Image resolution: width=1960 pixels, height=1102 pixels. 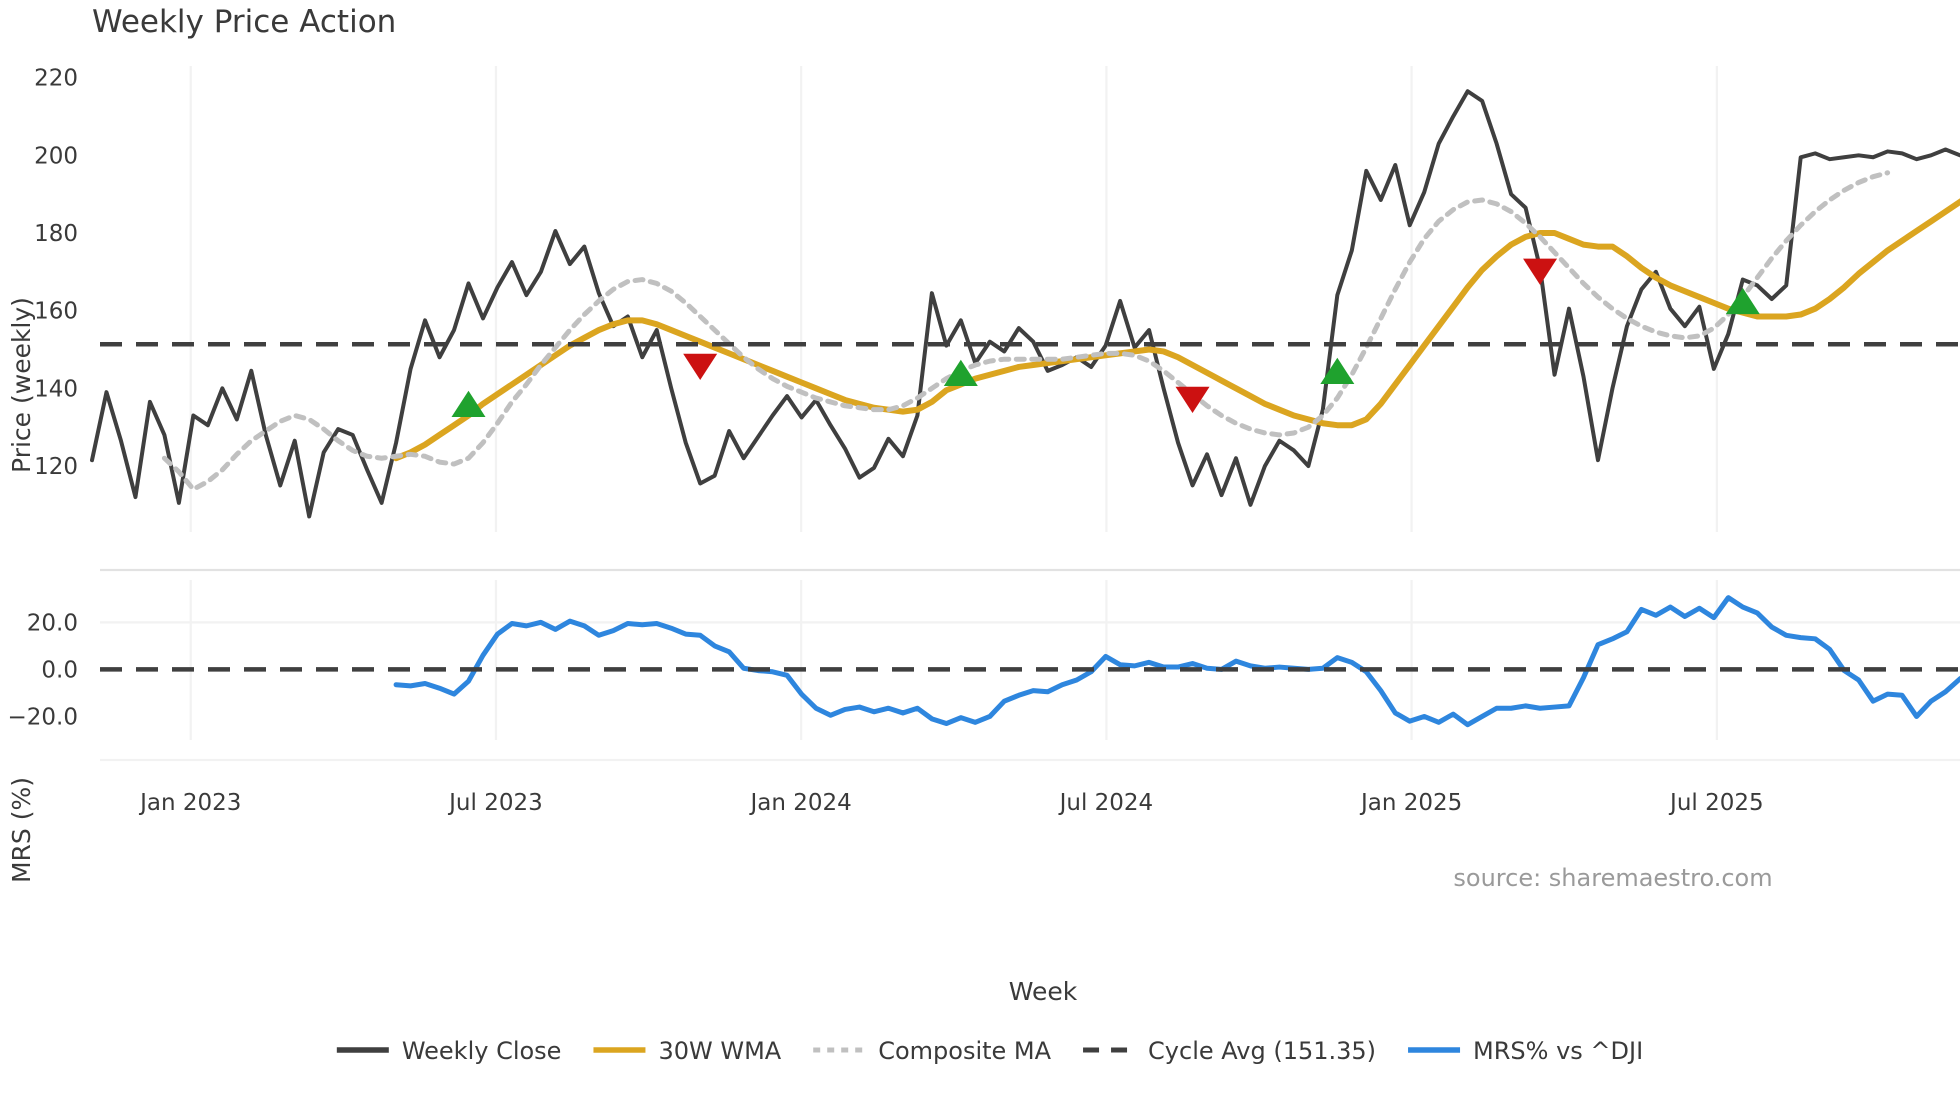 What do you see at coordinates (56, 79) in the screenshot?
I see `price-y-tick-label: 220` at bounding box center [56, 79].